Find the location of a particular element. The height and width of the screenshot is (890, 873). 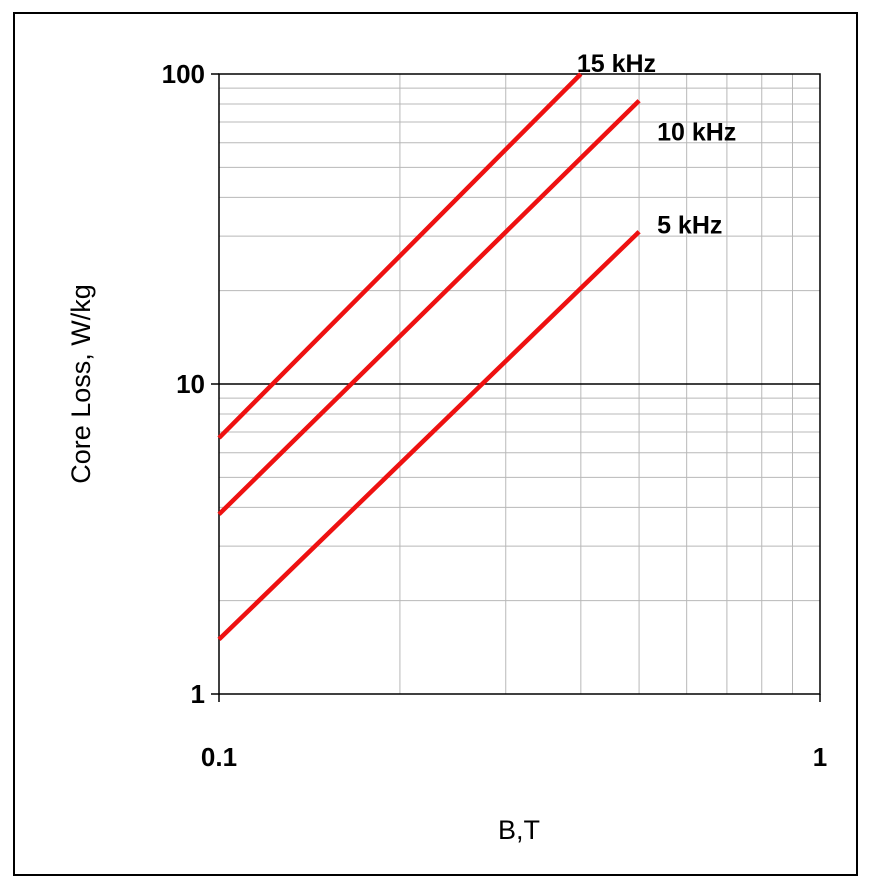

series-label-10-khz: 10 kHz is located at coordinates (696, 133).